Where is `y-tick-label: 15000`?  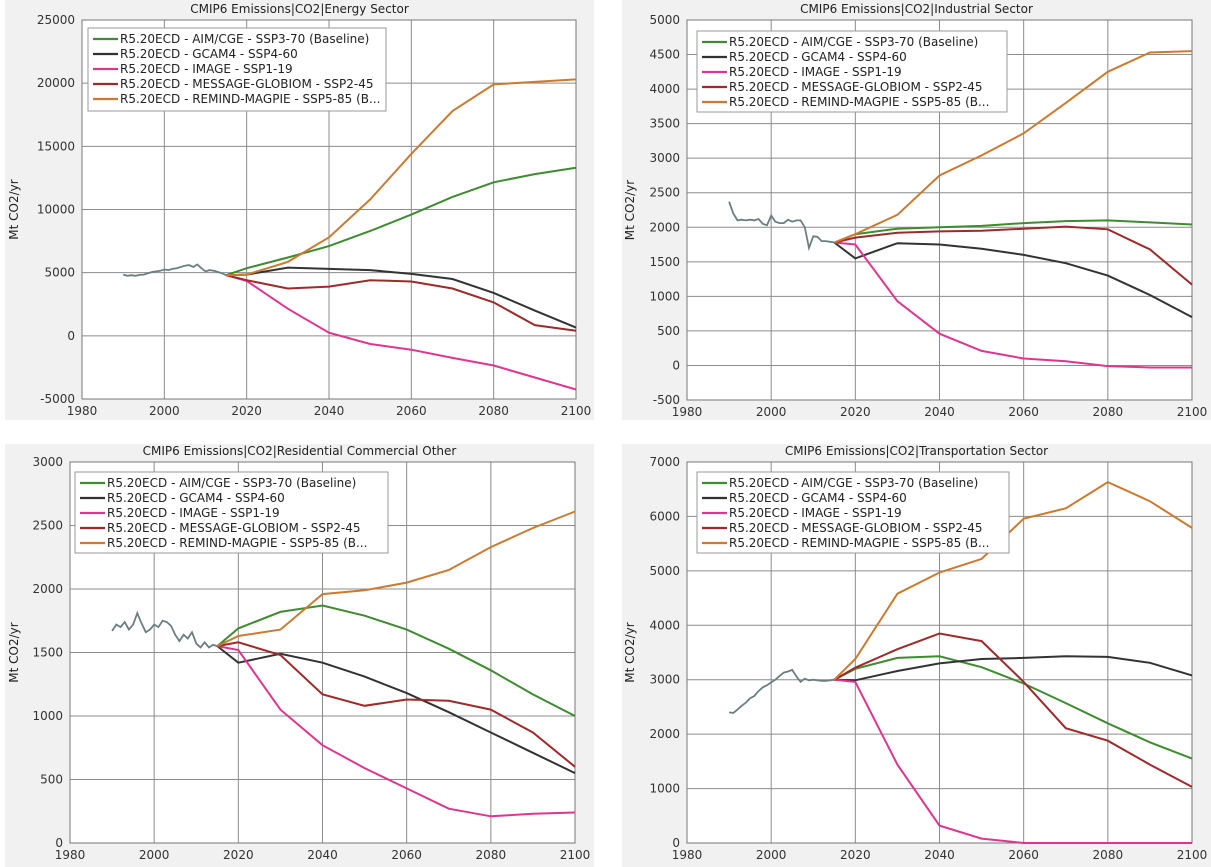
y-tick-label: 15000 is located at coordinates (56, 146).